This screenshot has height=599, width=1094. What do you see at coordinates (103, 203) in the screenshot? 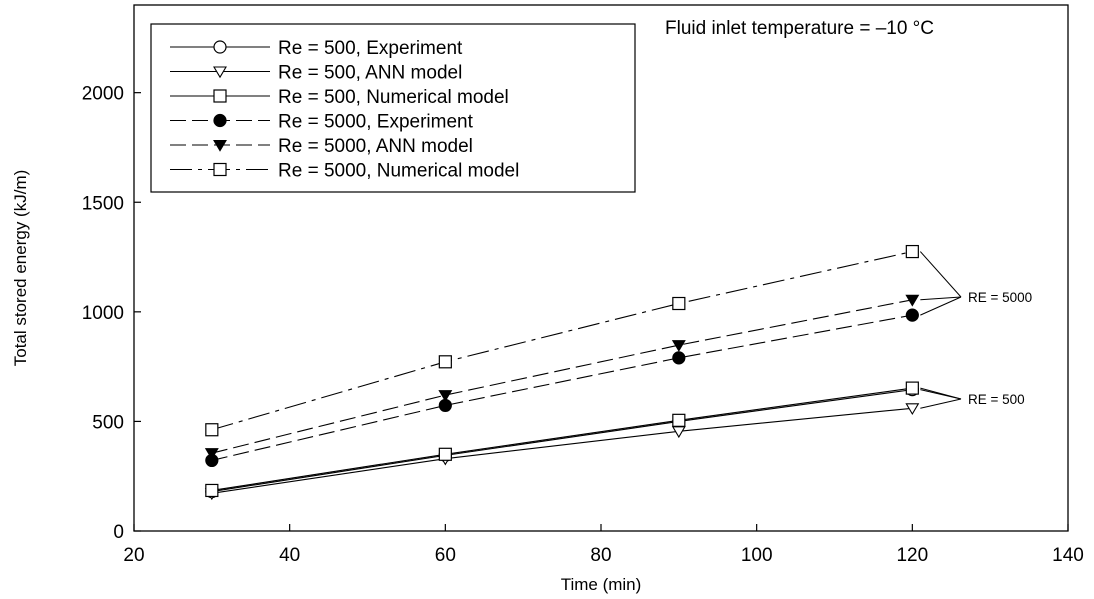
I see `y-tick-label: 1500` at bounding box center [103, 203].